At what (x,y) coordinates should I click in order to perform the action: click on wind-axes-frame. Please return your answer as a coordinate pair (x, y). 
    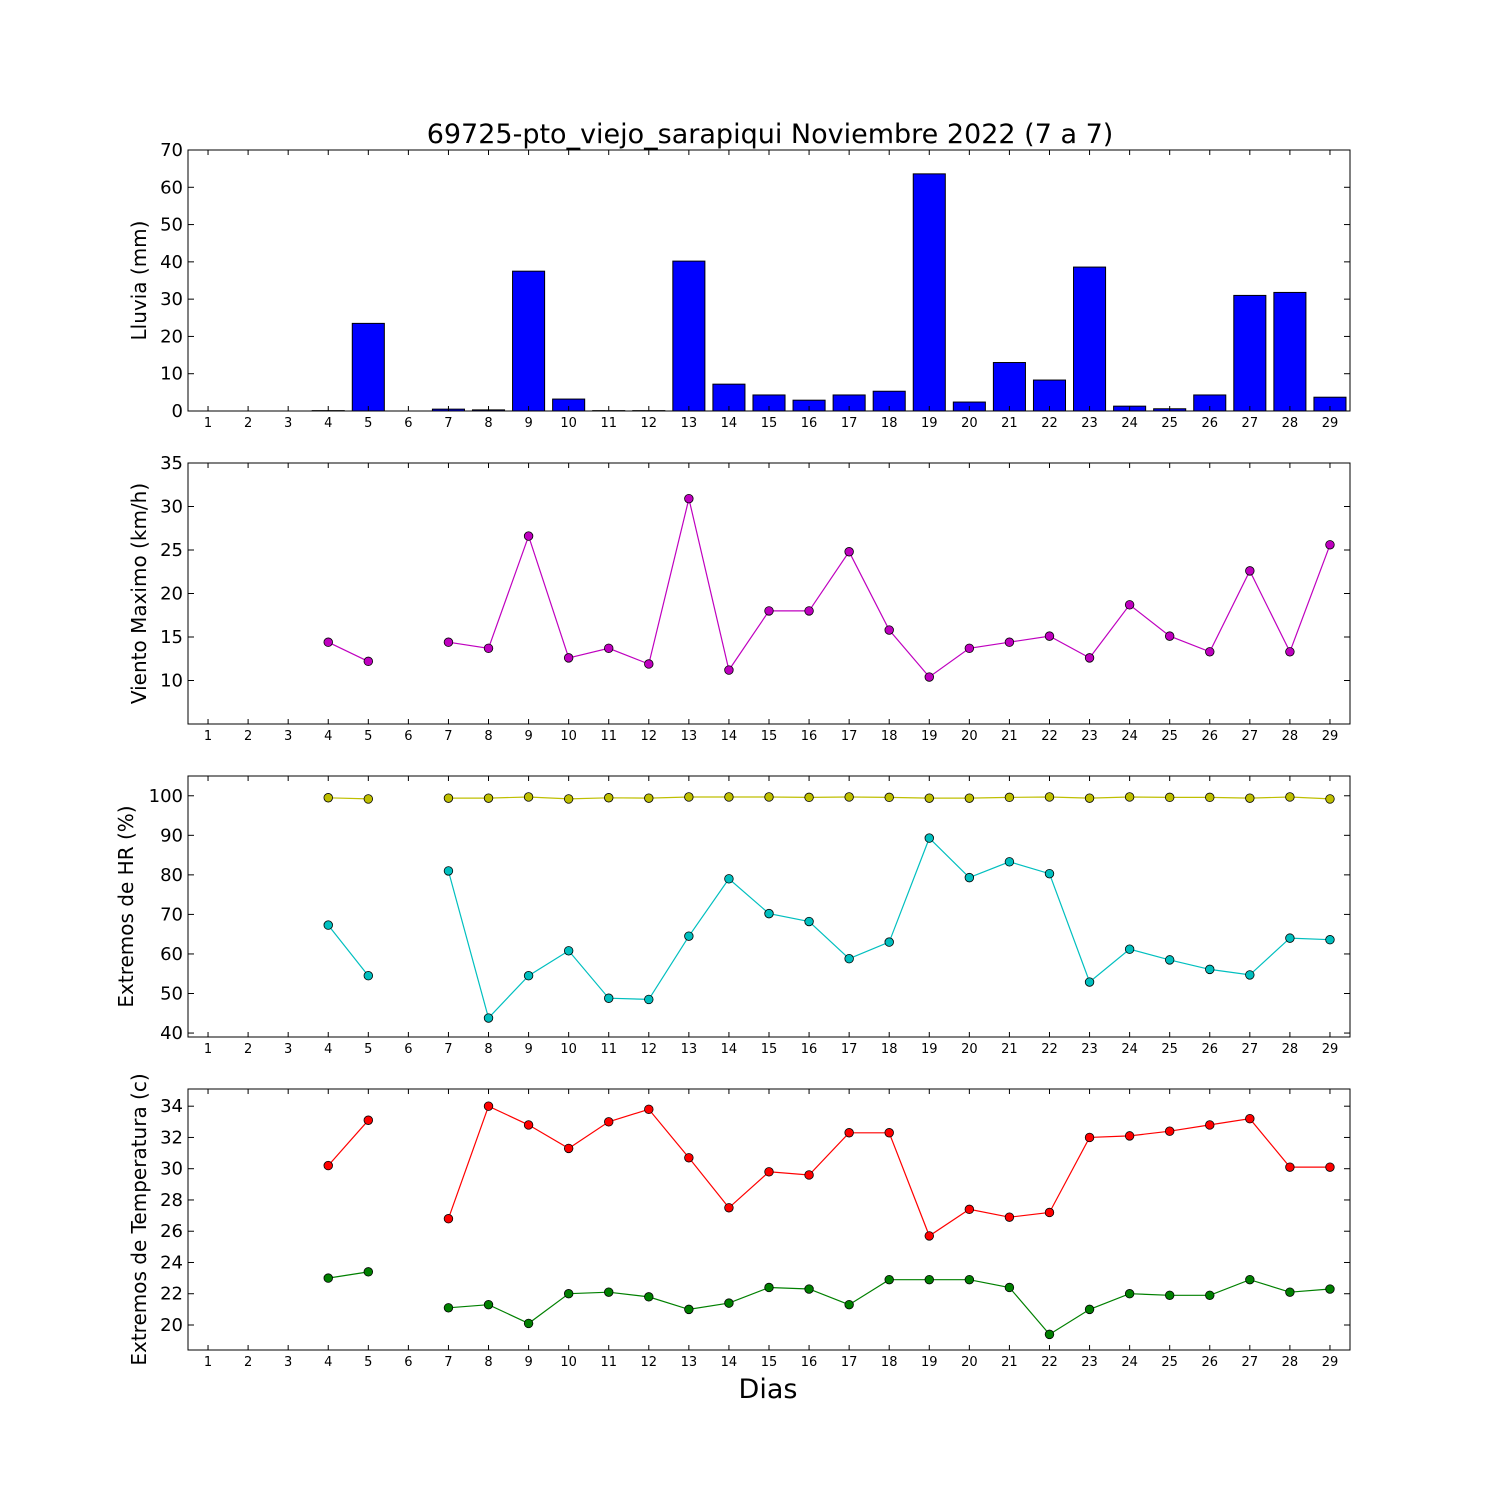
    Looking at the image, I should click on (769, 593).